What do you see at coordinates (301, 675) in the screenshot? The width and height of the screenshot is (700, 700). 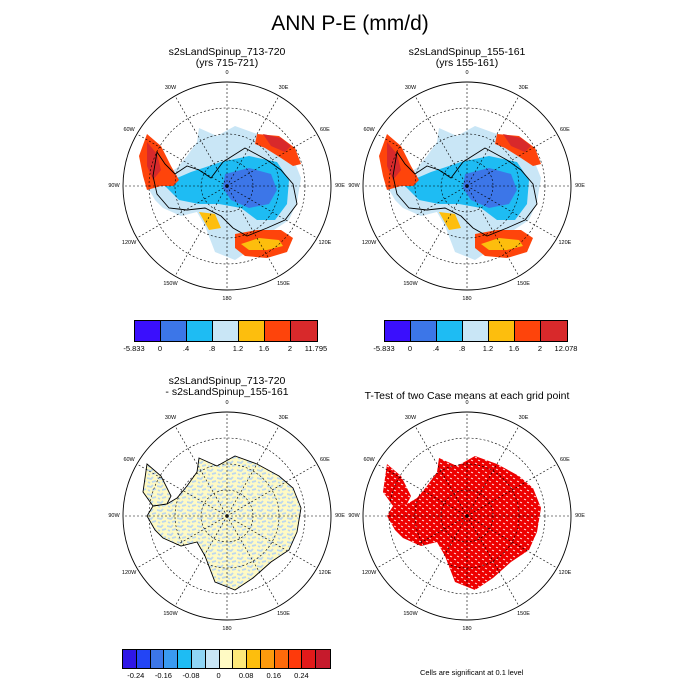 I see `colorbar-label: 0.24` at bounding box center [301, 675].